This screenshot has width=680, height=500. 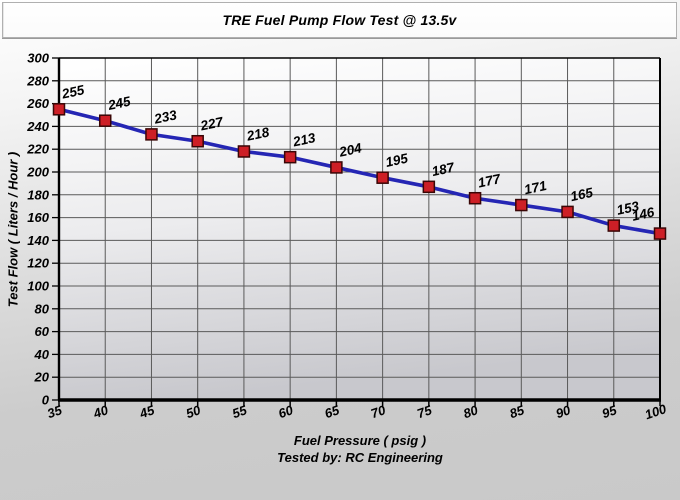 What do you see at coordinates (563, 411) in the screenshot?
I see `x-tick-label: 90` at bounding box center [563, 411].